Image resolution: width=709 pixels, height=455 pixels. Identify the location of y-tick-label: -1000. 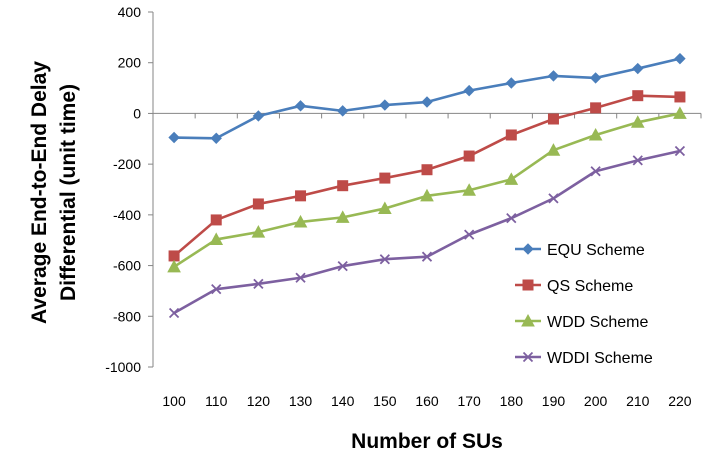
(123, 367).